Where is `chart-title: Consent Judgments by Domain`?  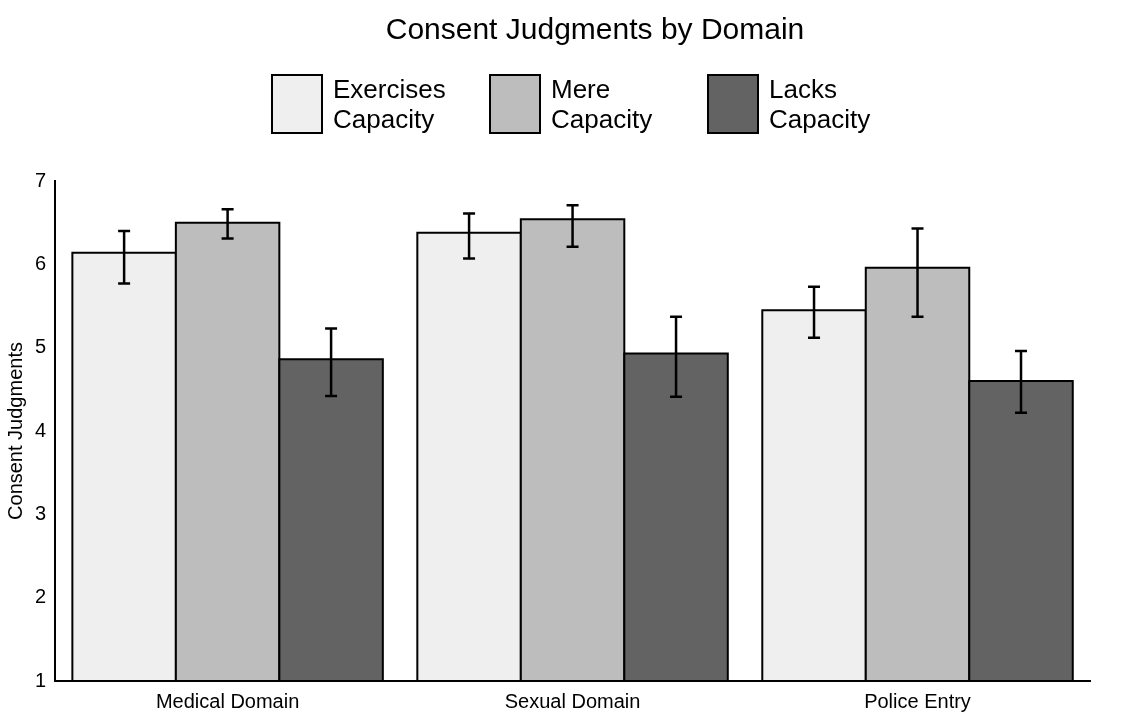 chart-title: Consent Judgments by Domain is located at coordinates (595, 29).